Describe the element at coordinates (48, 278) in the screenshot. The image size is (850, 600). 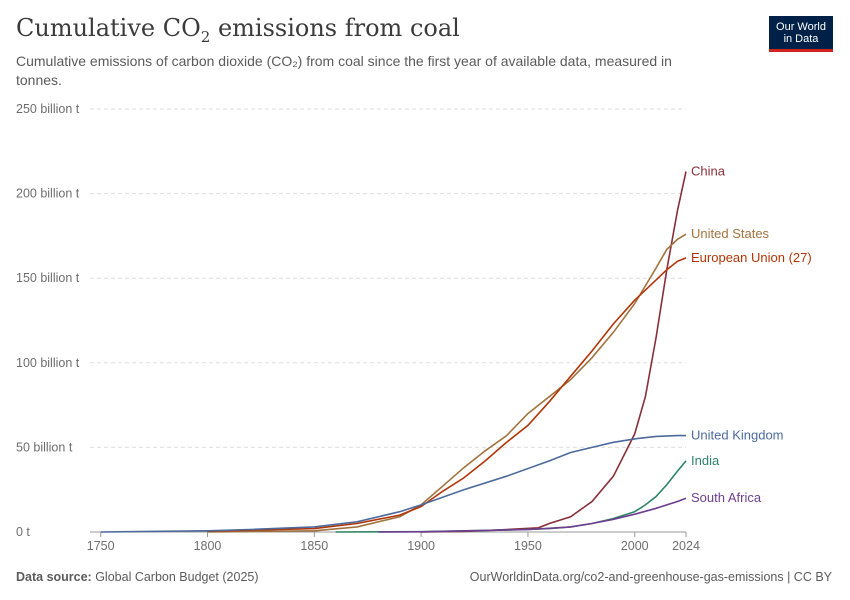
I see `y-tick-label-3: 150 billion t` at that location.